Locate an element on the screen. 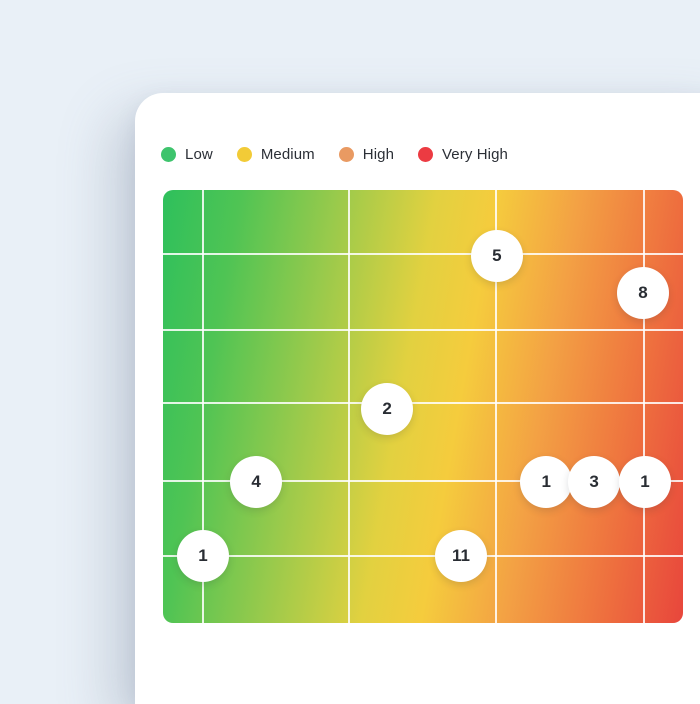 The image size is (700, 704). legend-label: Very High is located at coordinates (475, 154).